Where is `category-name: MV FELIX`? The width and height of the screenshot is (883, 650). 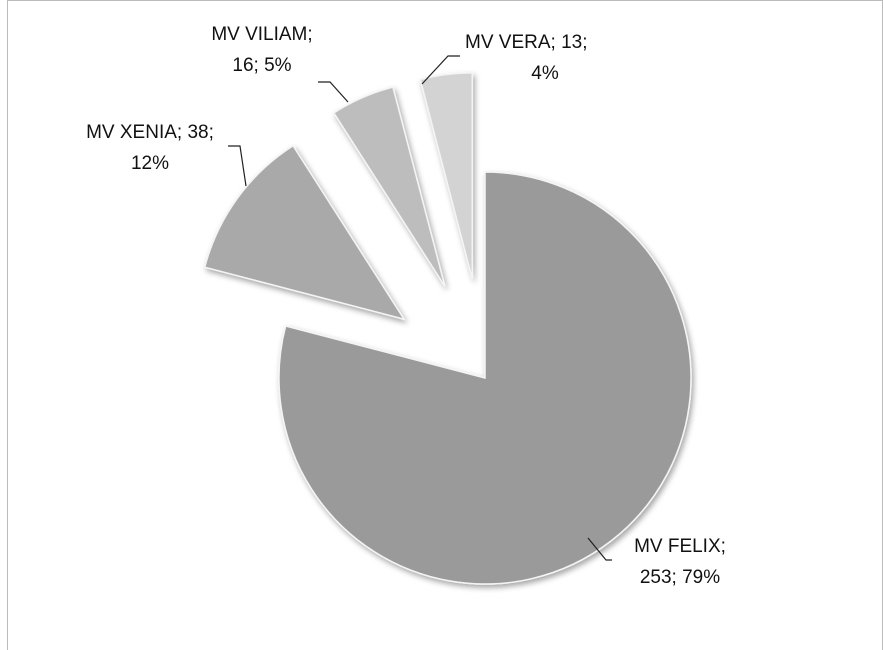
category-name: MV FELIX is located at coordinates (677, 546).